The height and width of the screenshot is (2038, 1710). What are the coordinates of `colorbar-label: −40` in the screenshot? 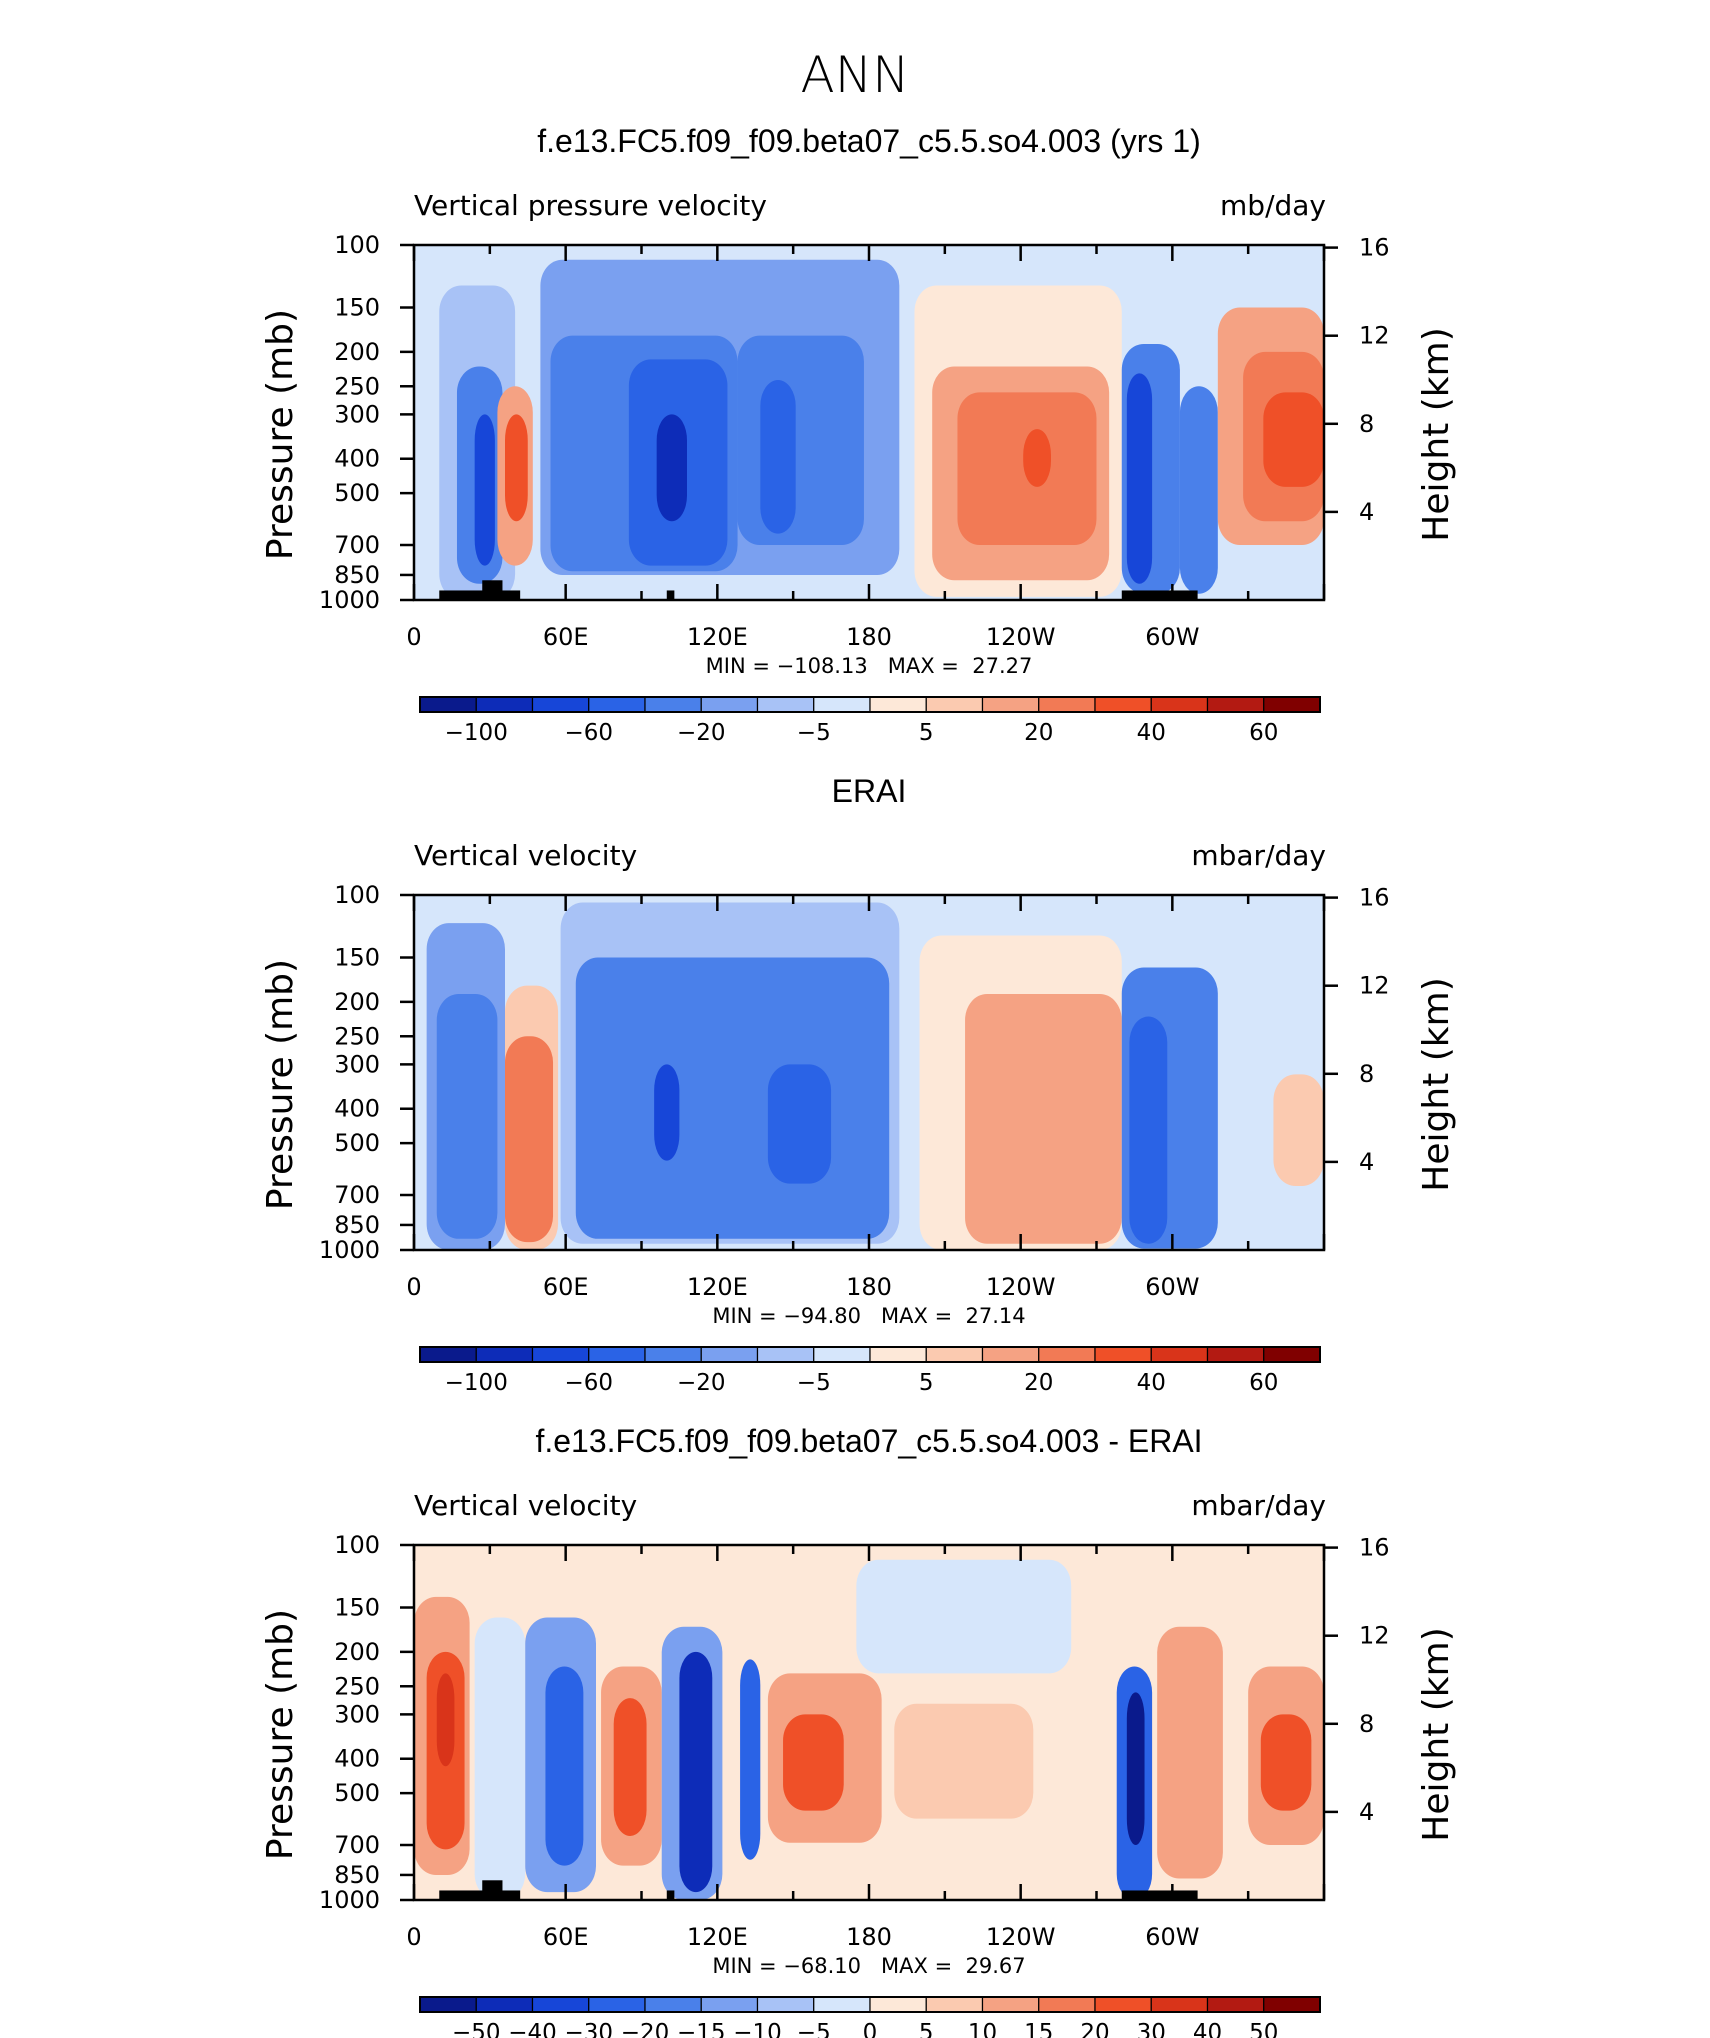 It's located at (532, 2029).